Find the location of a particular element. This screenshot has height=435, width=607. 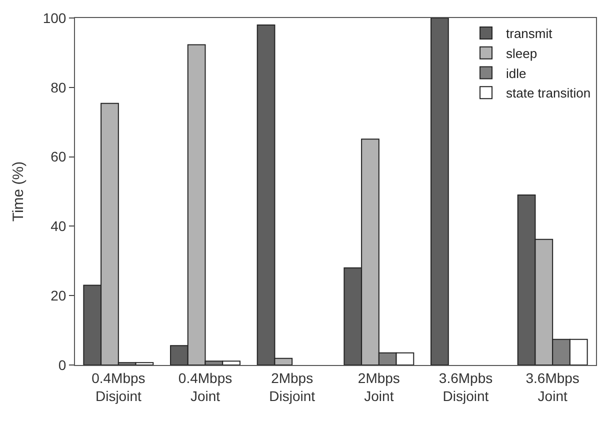

y-tick-label: 20 is located at coordinates (58, 296).